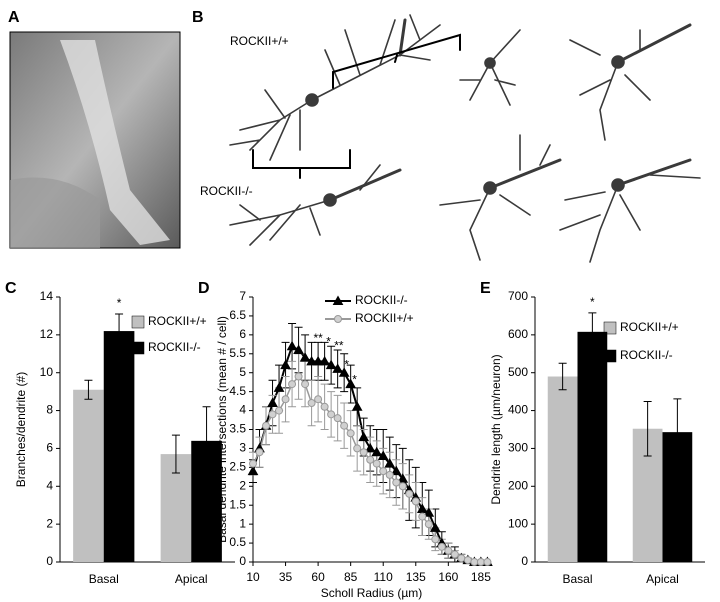  What do you see at coordinates (318, 338) in the screenshot?
I see `annotation: **` at bounding box center [318, 338].